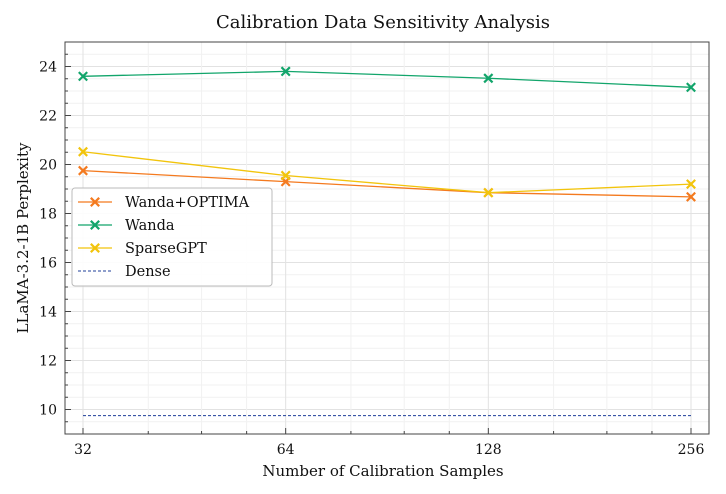  Describe the element at coordinates (48, 264) in the screenshot. I see `y-tick-label: 16` at that location.